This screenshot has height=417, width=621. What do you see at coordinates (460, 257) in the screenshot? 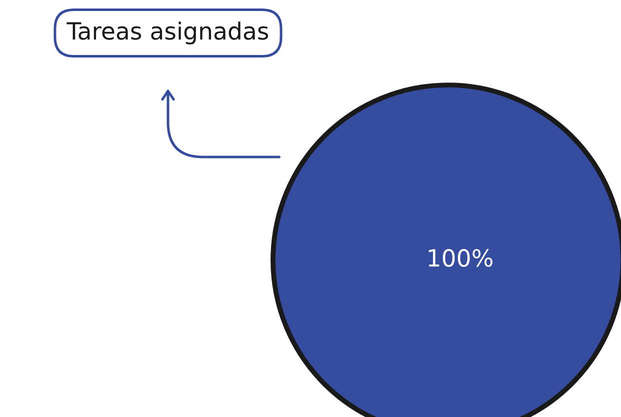
I see `data-label: 100%` at bounding box center [460, 257].